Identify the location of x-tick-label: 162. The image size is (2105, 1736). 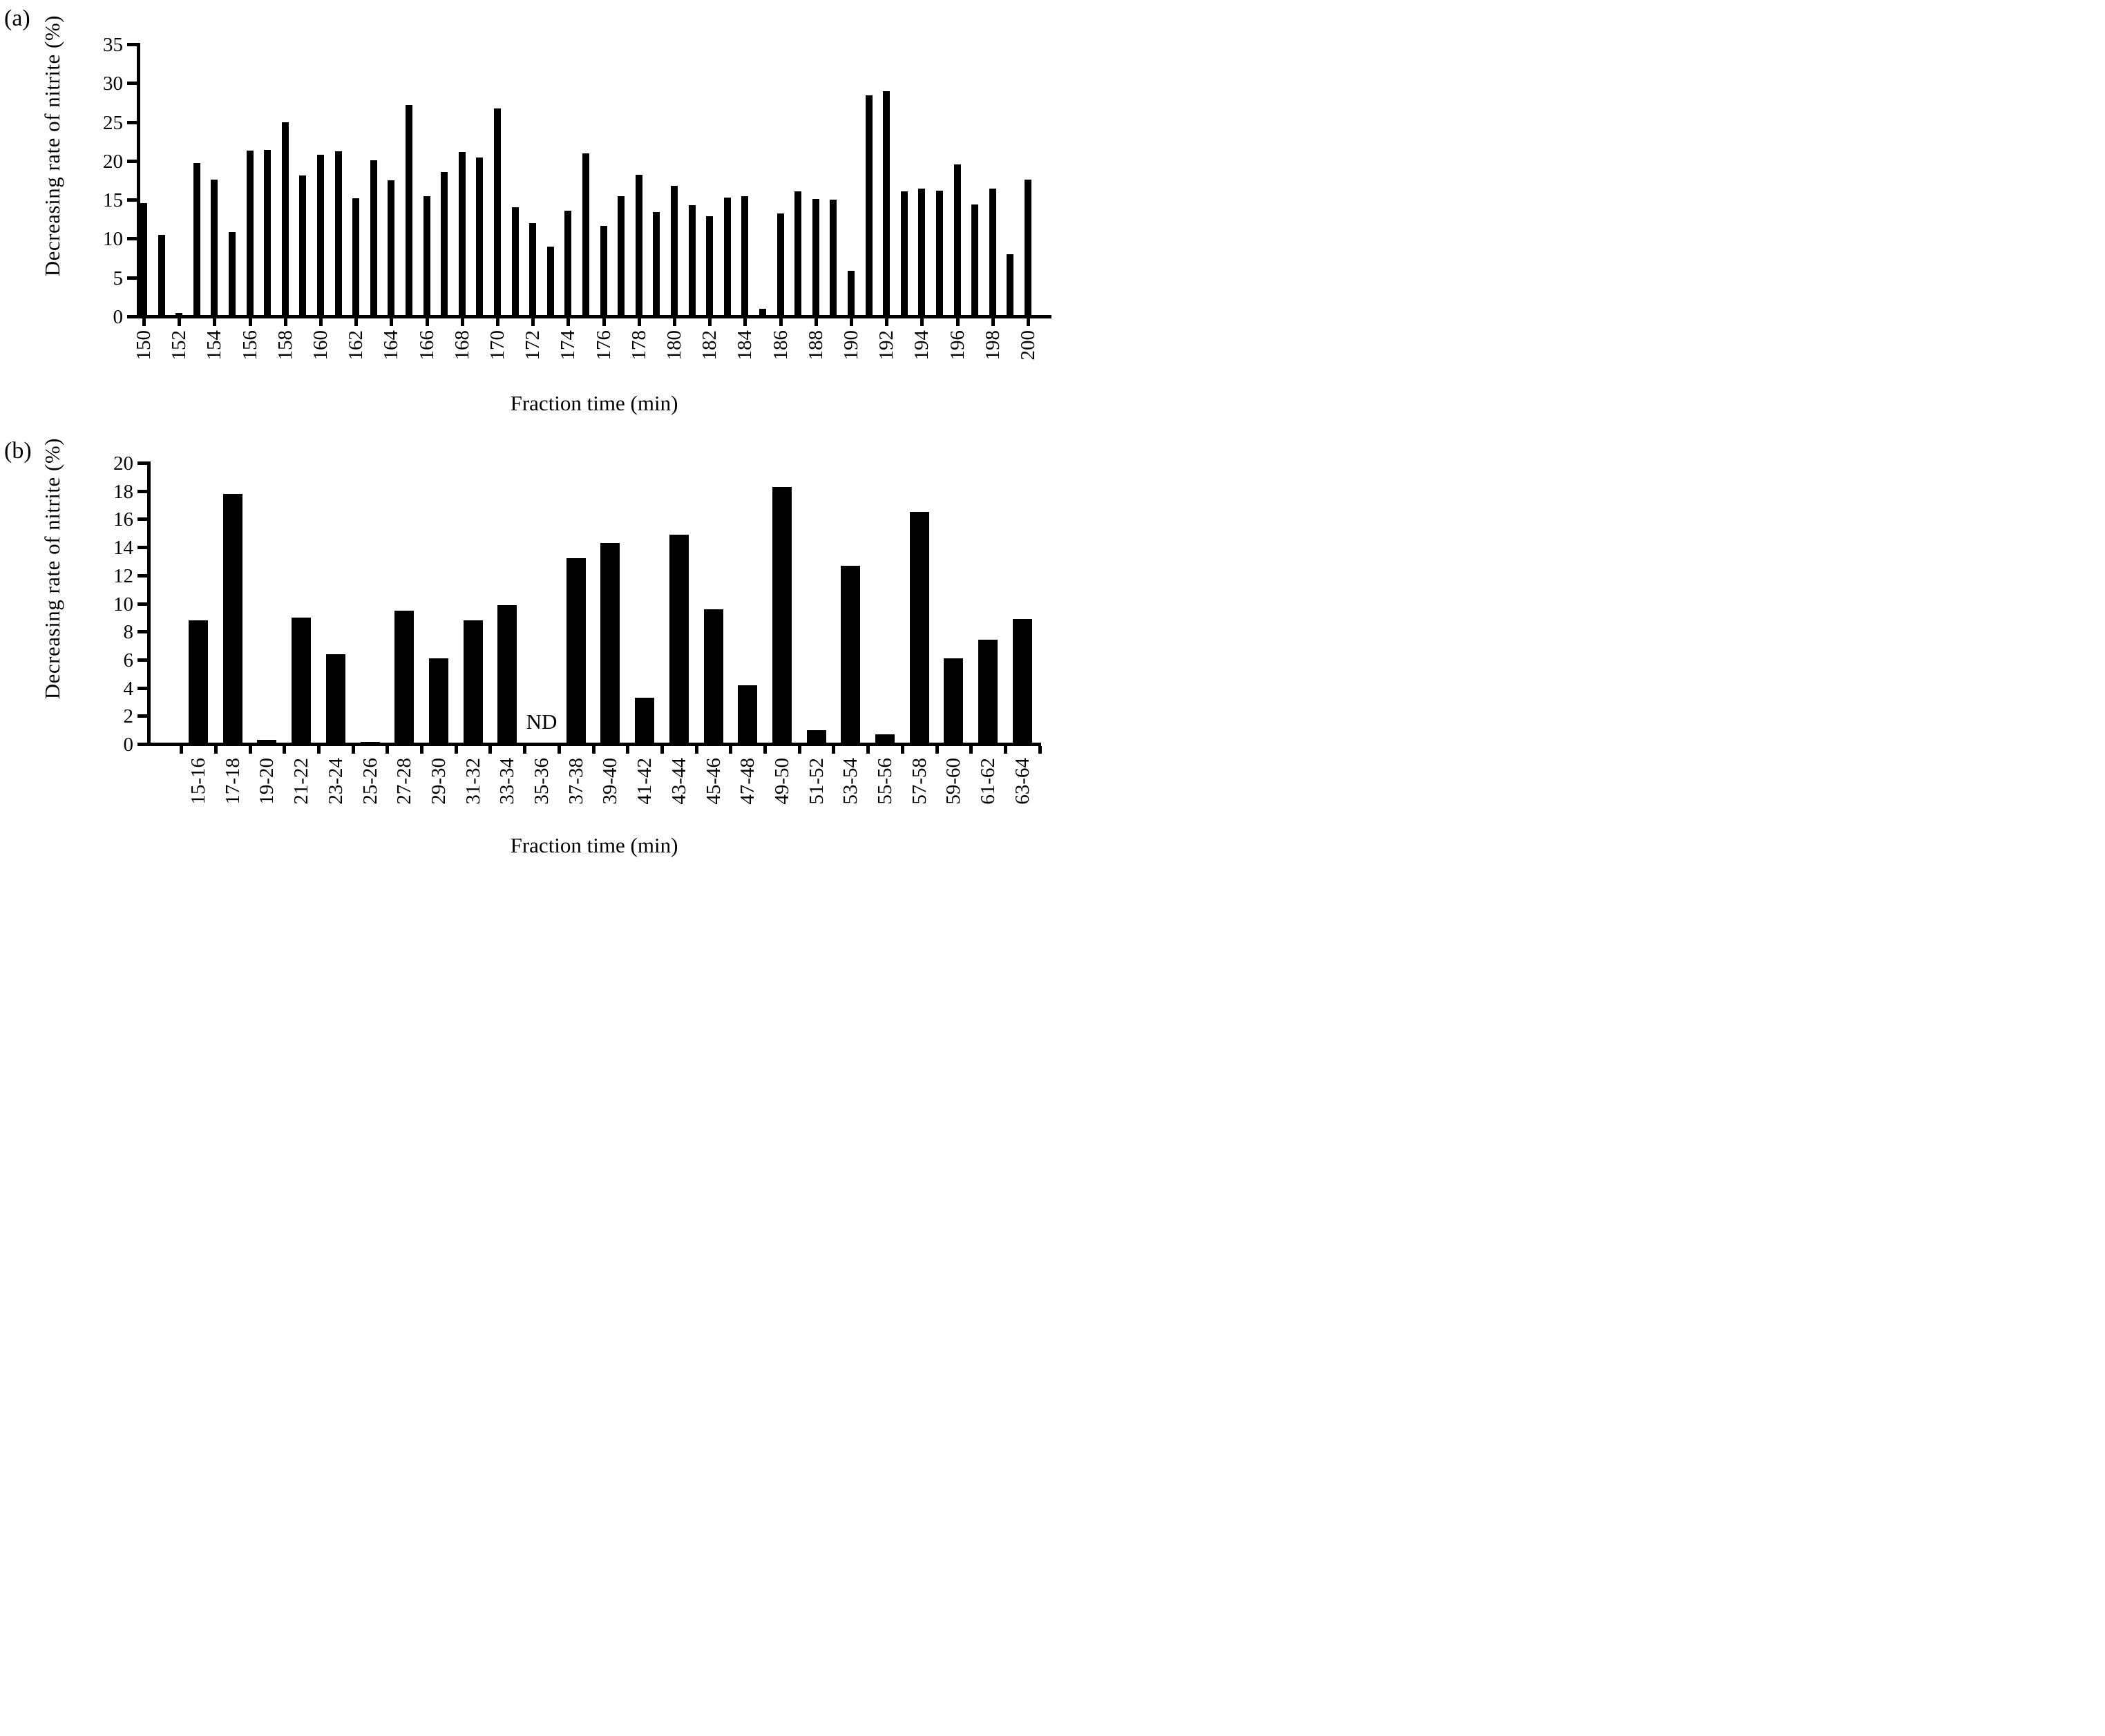
(356, 345).